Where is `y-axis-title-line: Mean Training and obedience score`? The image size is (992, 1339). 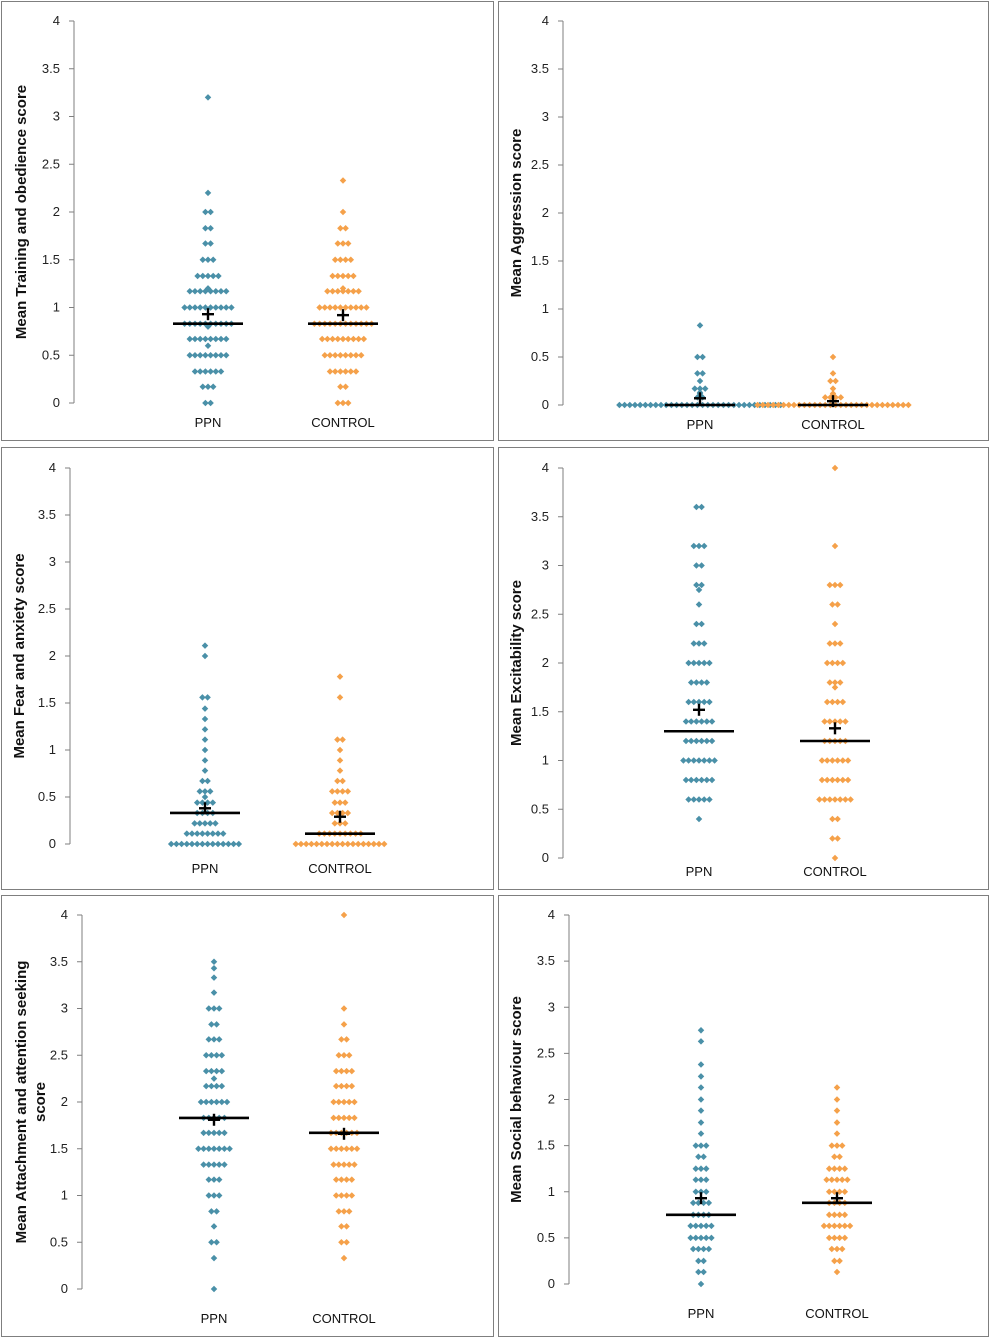 y-axis-title-line: Mean Training and obedience score is located at coordinates (21, 212).